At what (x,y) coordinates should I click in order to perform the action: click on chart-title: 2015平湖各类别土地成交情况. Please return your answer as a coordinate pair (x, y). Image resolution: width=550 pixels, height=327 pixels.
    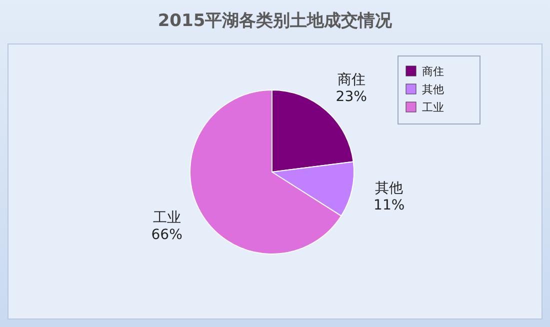
    Looking at the image, I should click on (276, 21).